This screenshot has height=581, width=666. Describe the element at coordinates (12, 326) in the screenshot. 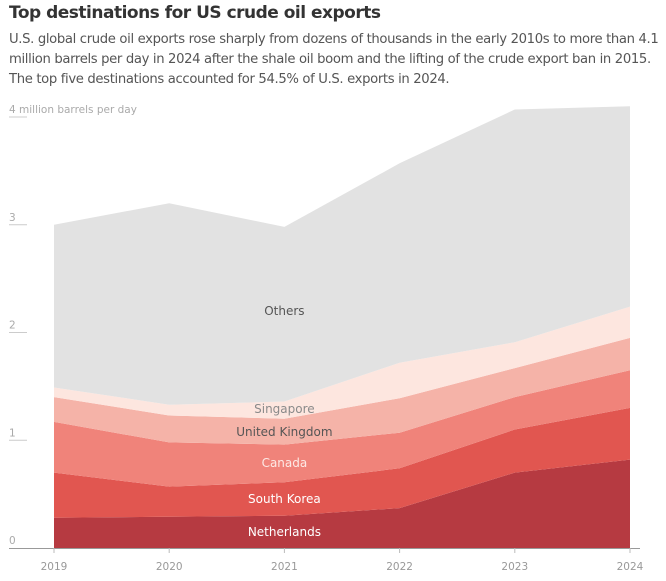

I see `y-tick-label: 2` at that location.